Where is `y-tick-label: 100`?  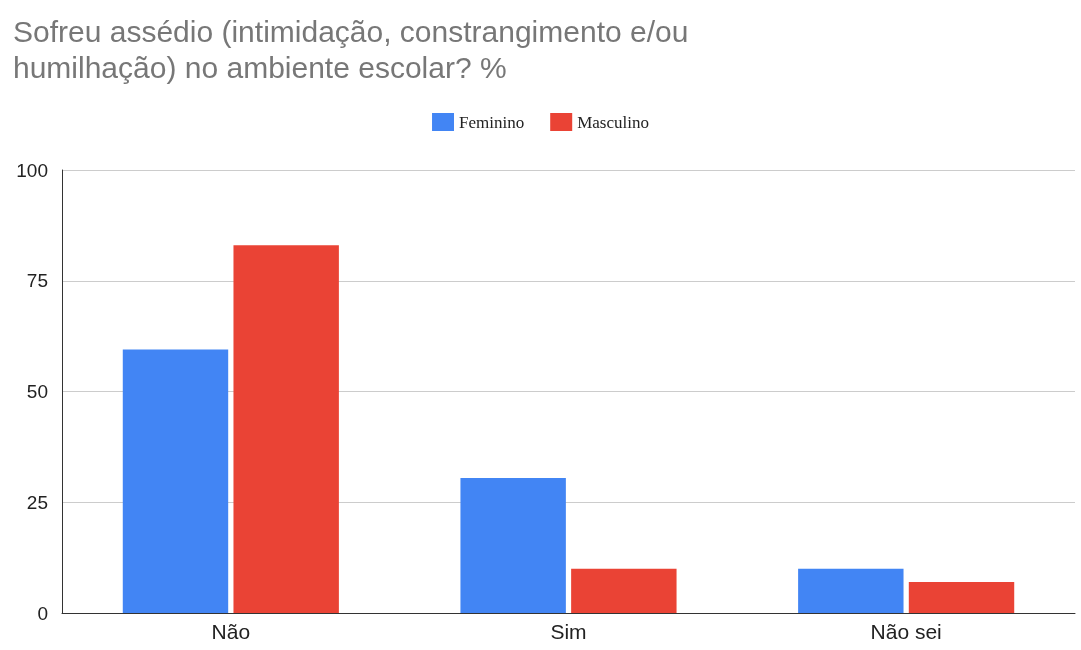
y-tick-label: 100 is located at coordinates (32, 170).